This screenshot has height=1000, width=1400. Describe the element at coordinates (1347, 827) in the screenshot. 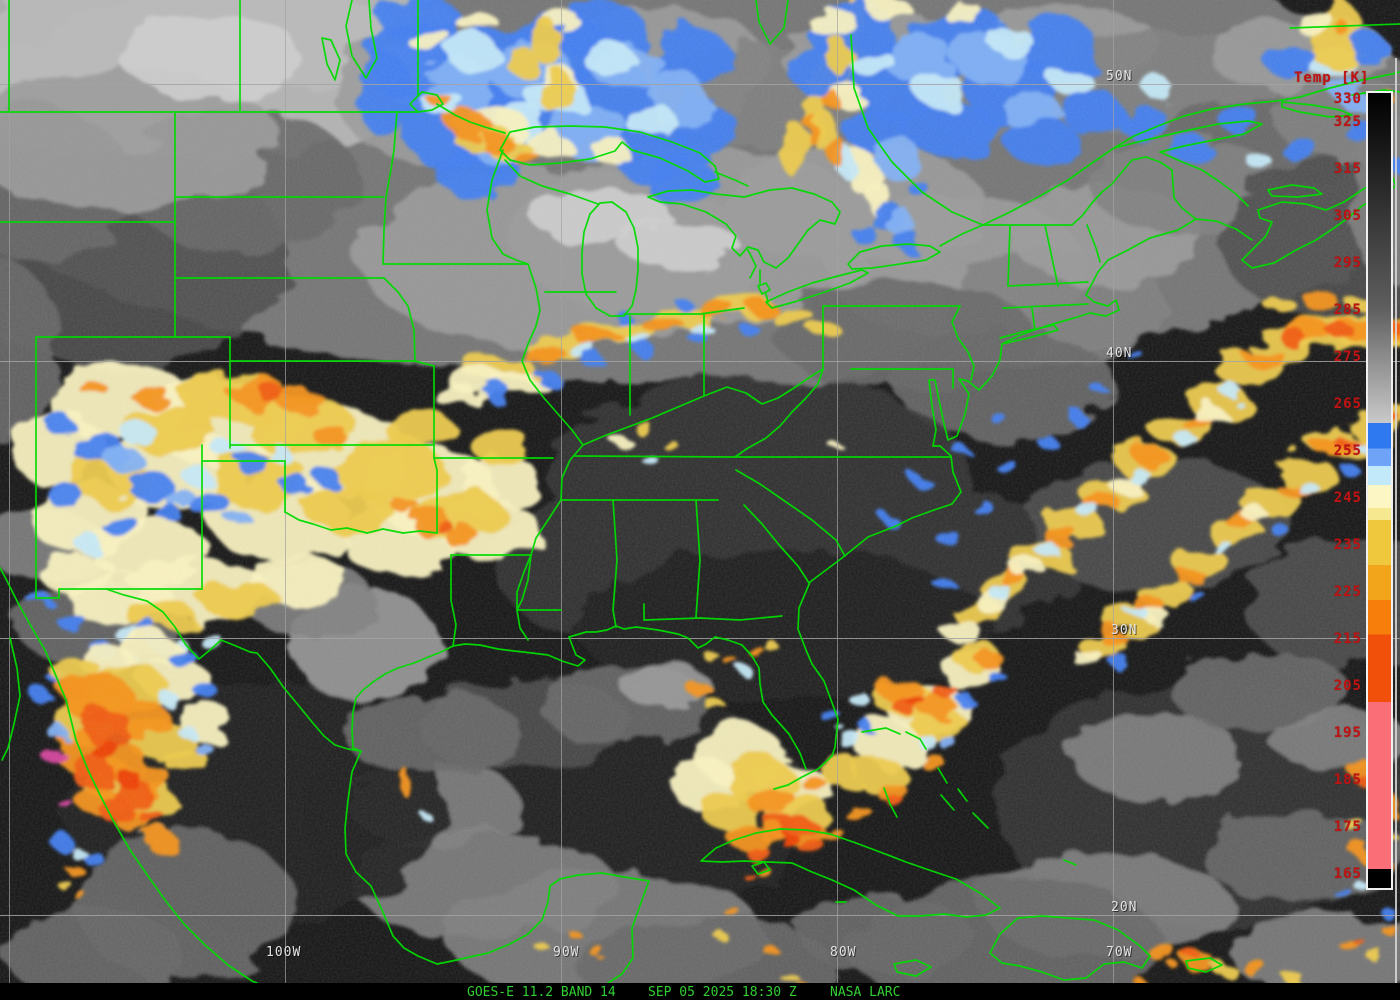

I see `colorbar-tick-175: 175` at that location.